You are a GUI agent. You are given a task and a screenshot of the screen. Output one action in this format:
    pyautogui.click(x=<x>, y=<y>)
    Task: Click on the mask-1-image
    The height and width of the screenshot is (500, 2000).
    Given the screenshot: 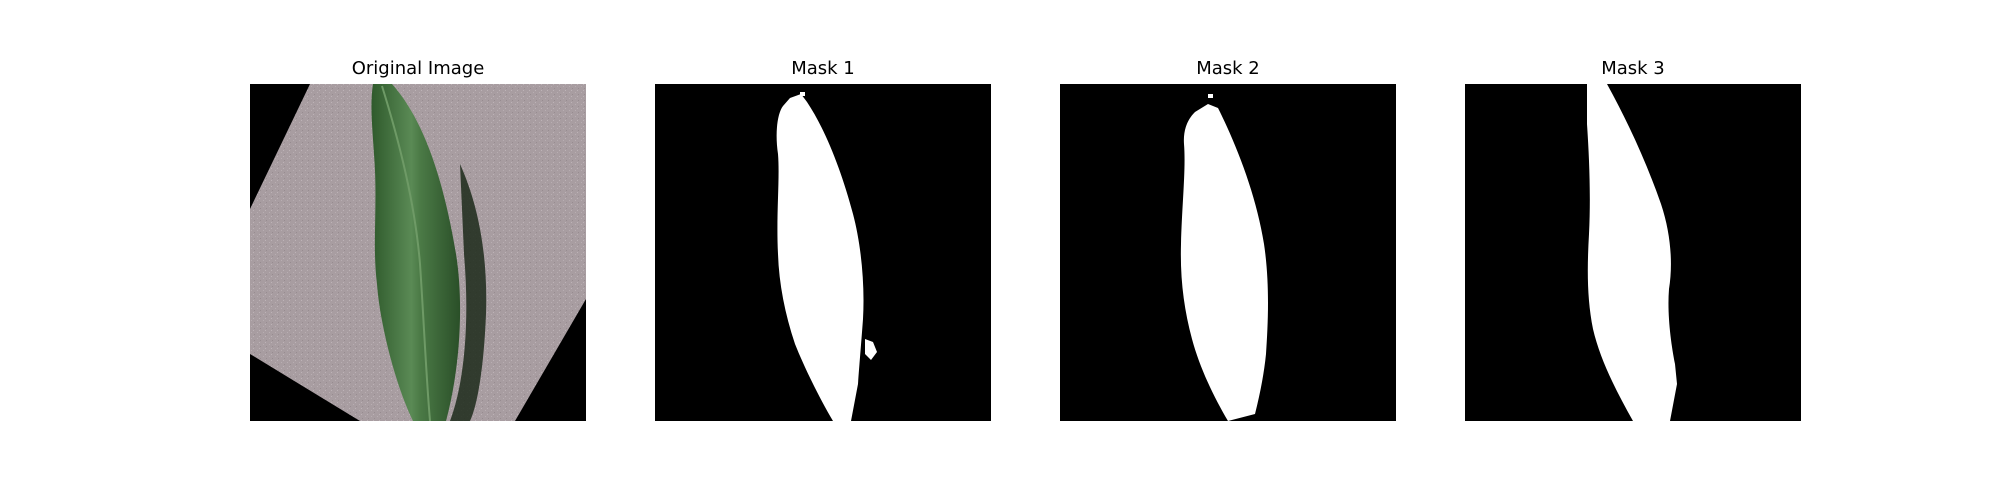 What is the action you would take?
    pyautogui.click(x=823, y=252)
    